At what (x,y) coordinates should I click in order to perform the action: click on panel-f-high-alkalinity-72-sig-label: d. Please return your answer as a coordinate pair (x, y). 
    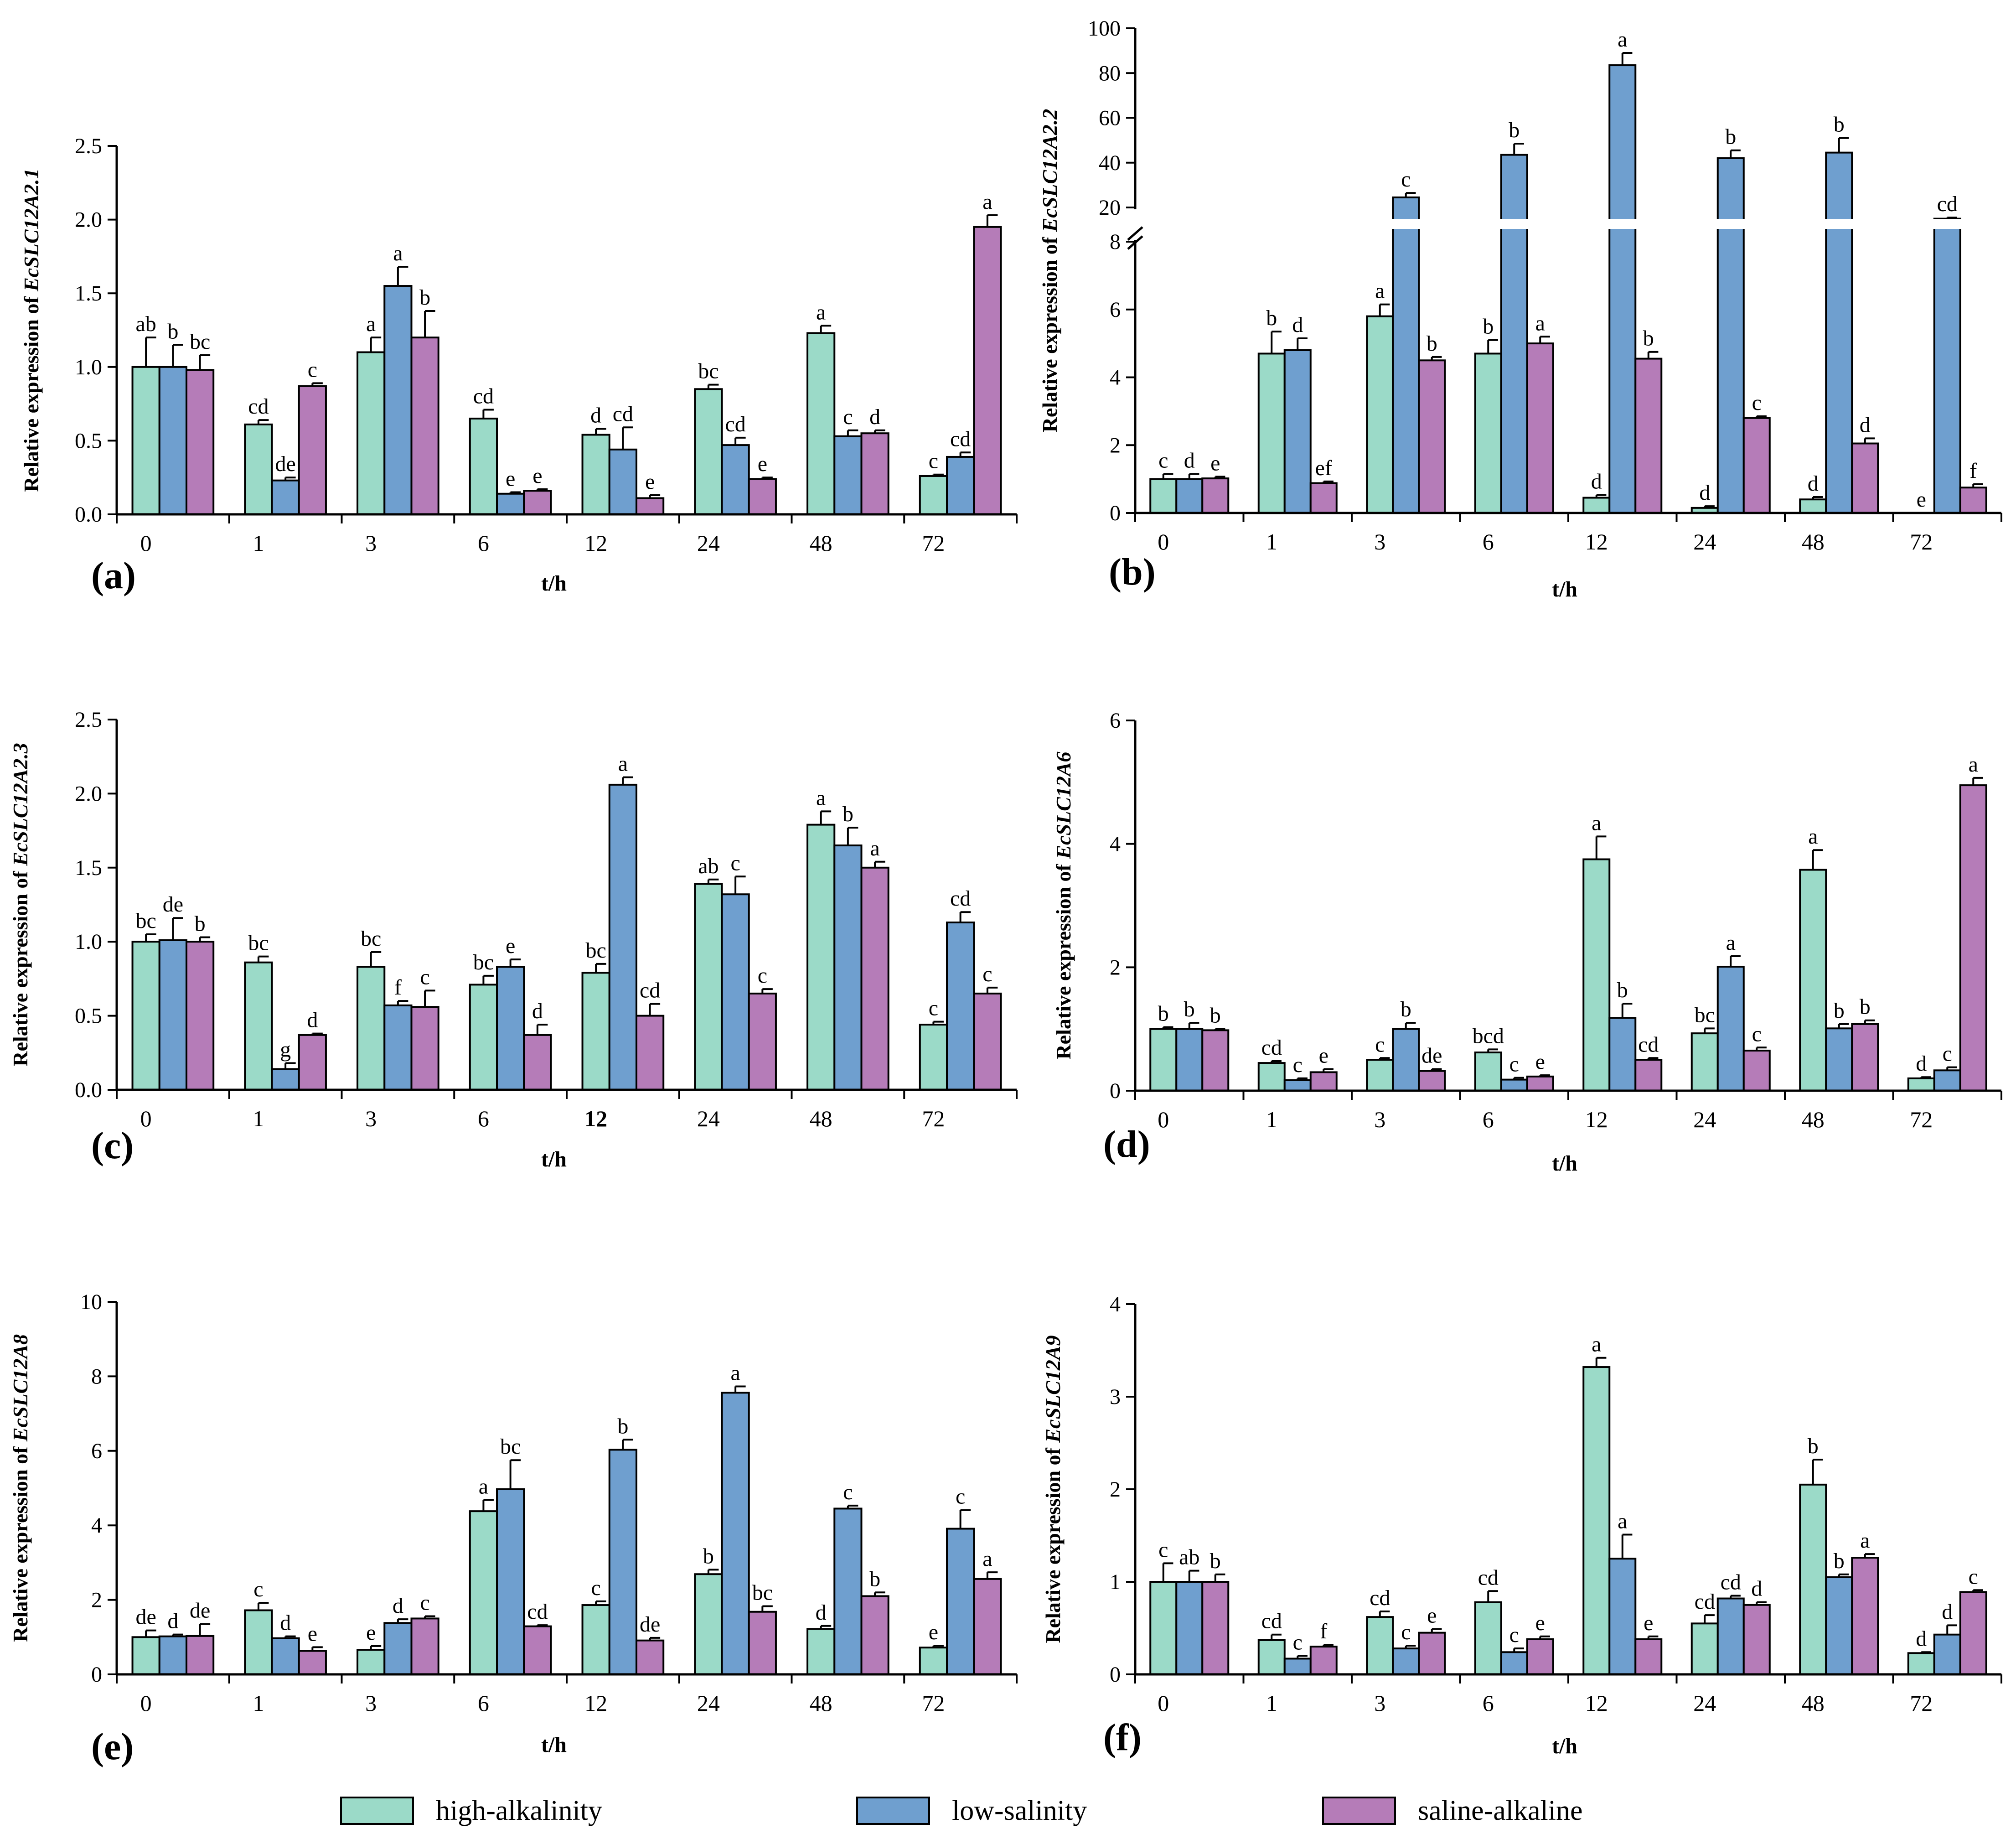
    Looking at the image, I should click on (1921, 1639).